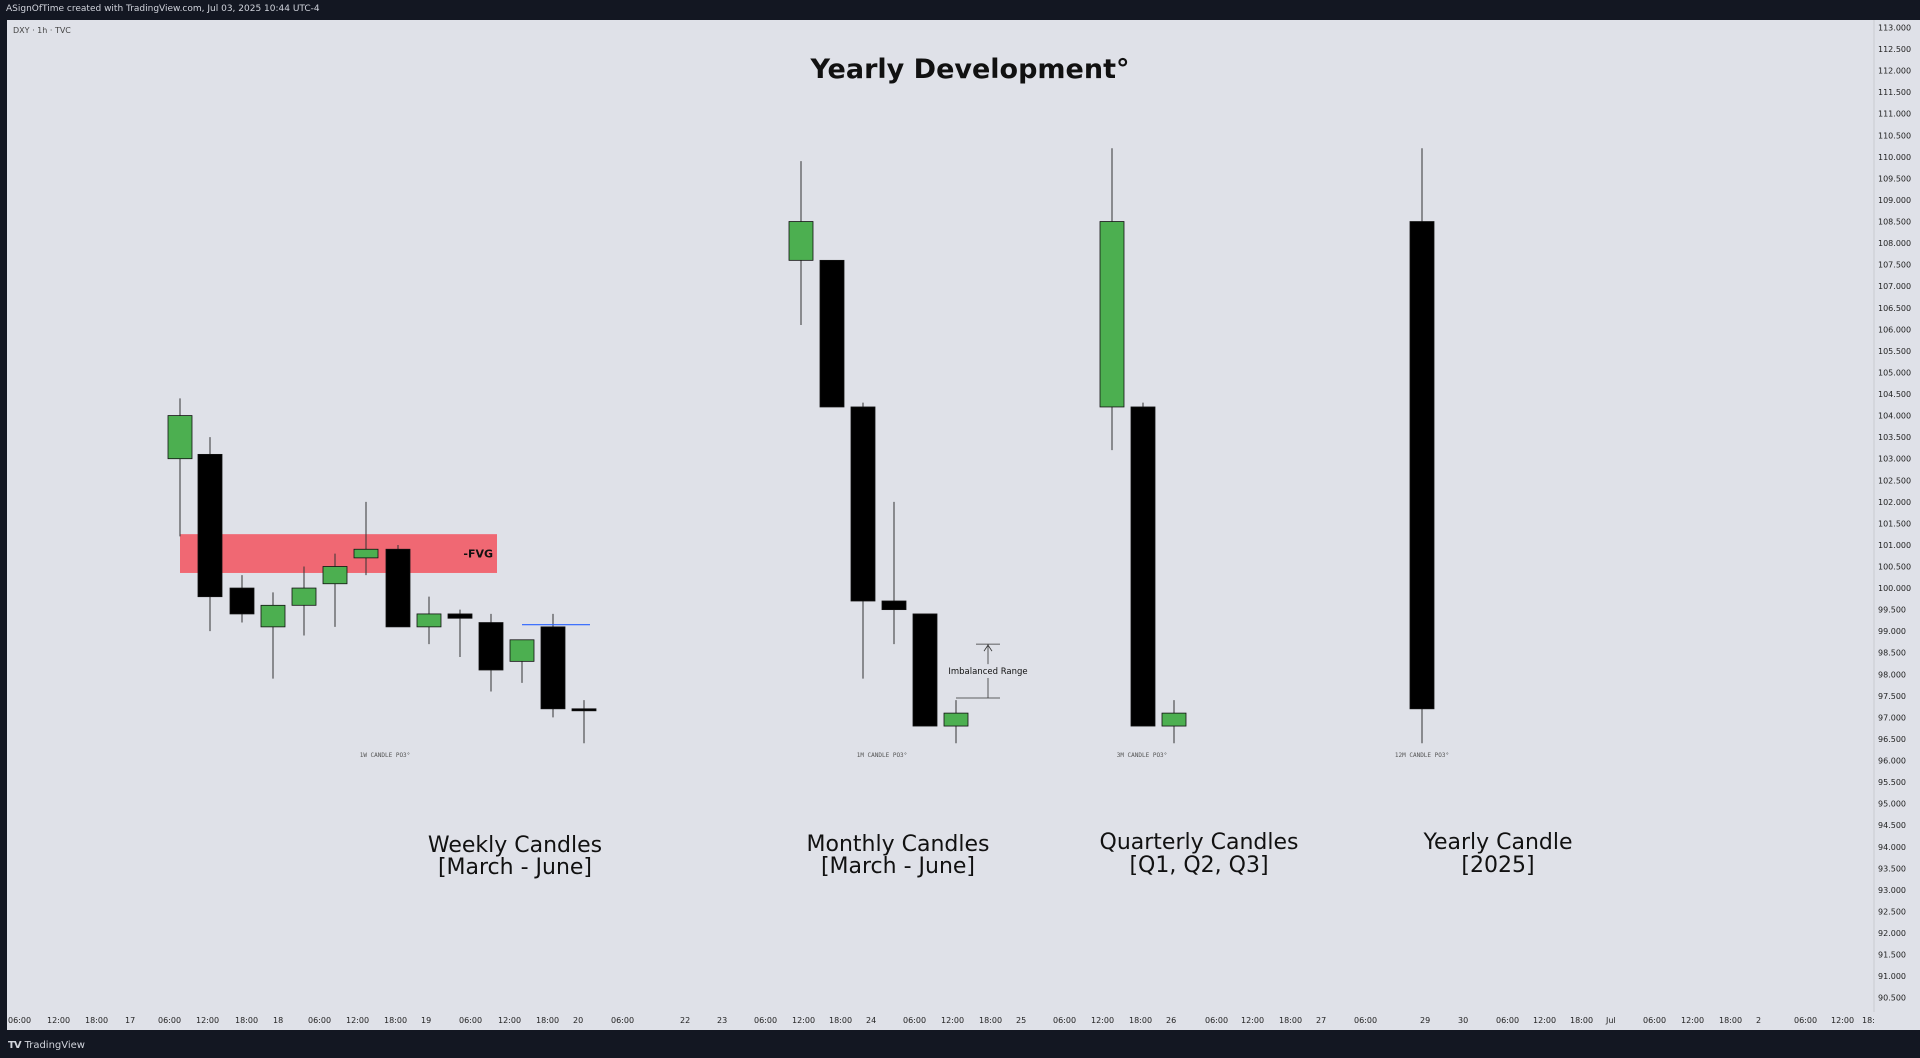  Describe the element at coordinates (1894, 178) in the screenshot. I see `price-axis-label: 109.500` at that location.